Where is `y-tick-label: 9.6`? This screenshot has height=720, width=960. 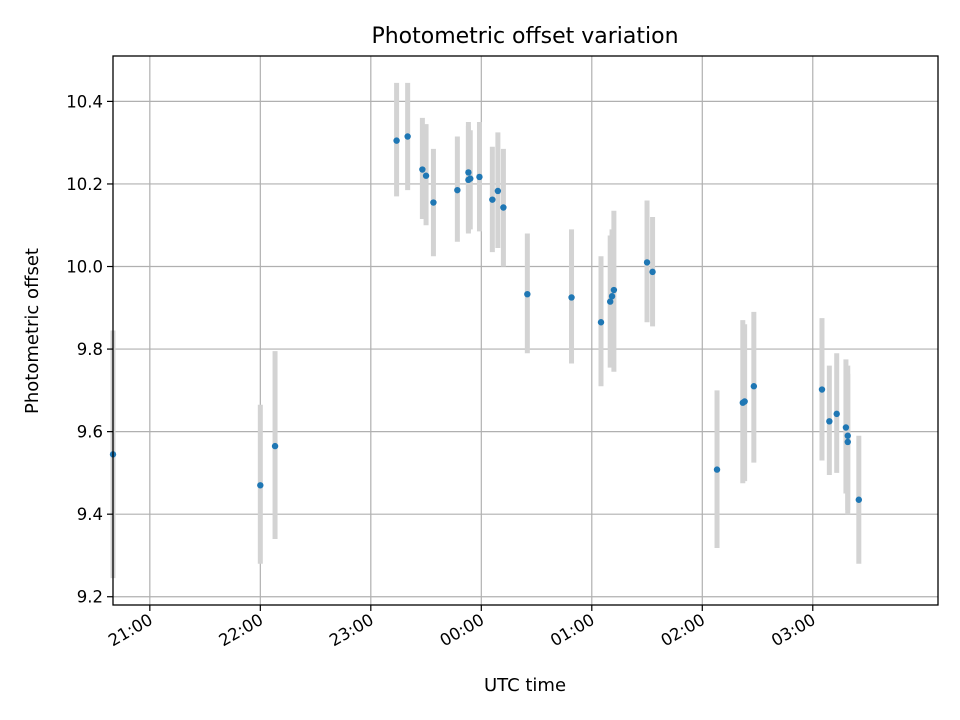
y-tick-label: 9.6 is located at coordinates (90, 432).